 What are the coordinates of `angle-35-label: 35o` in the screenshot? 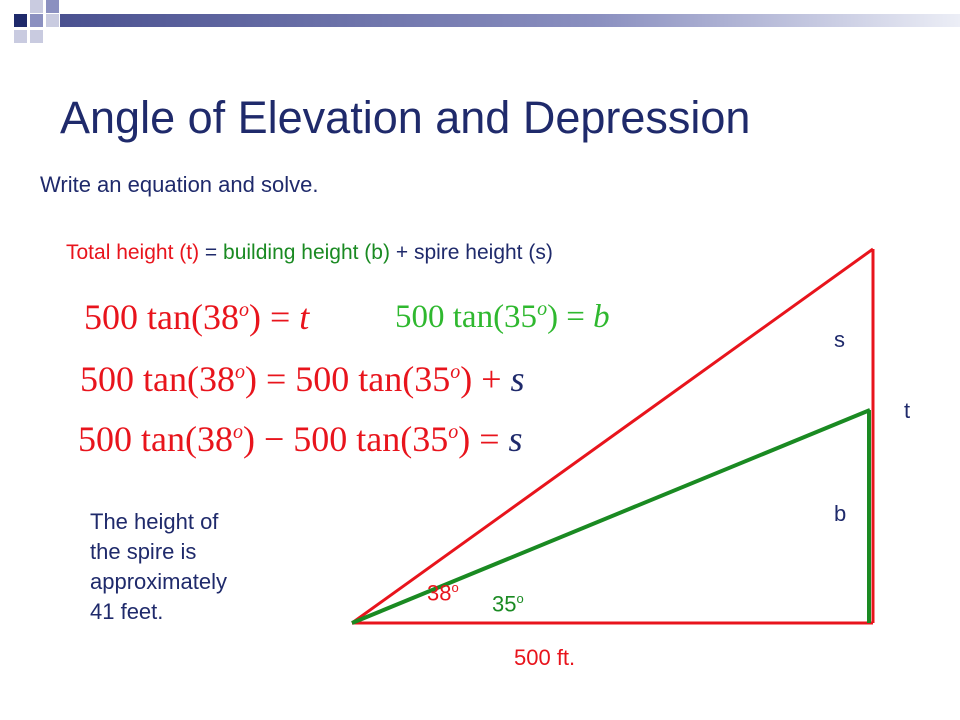 It's located at (508, 604).